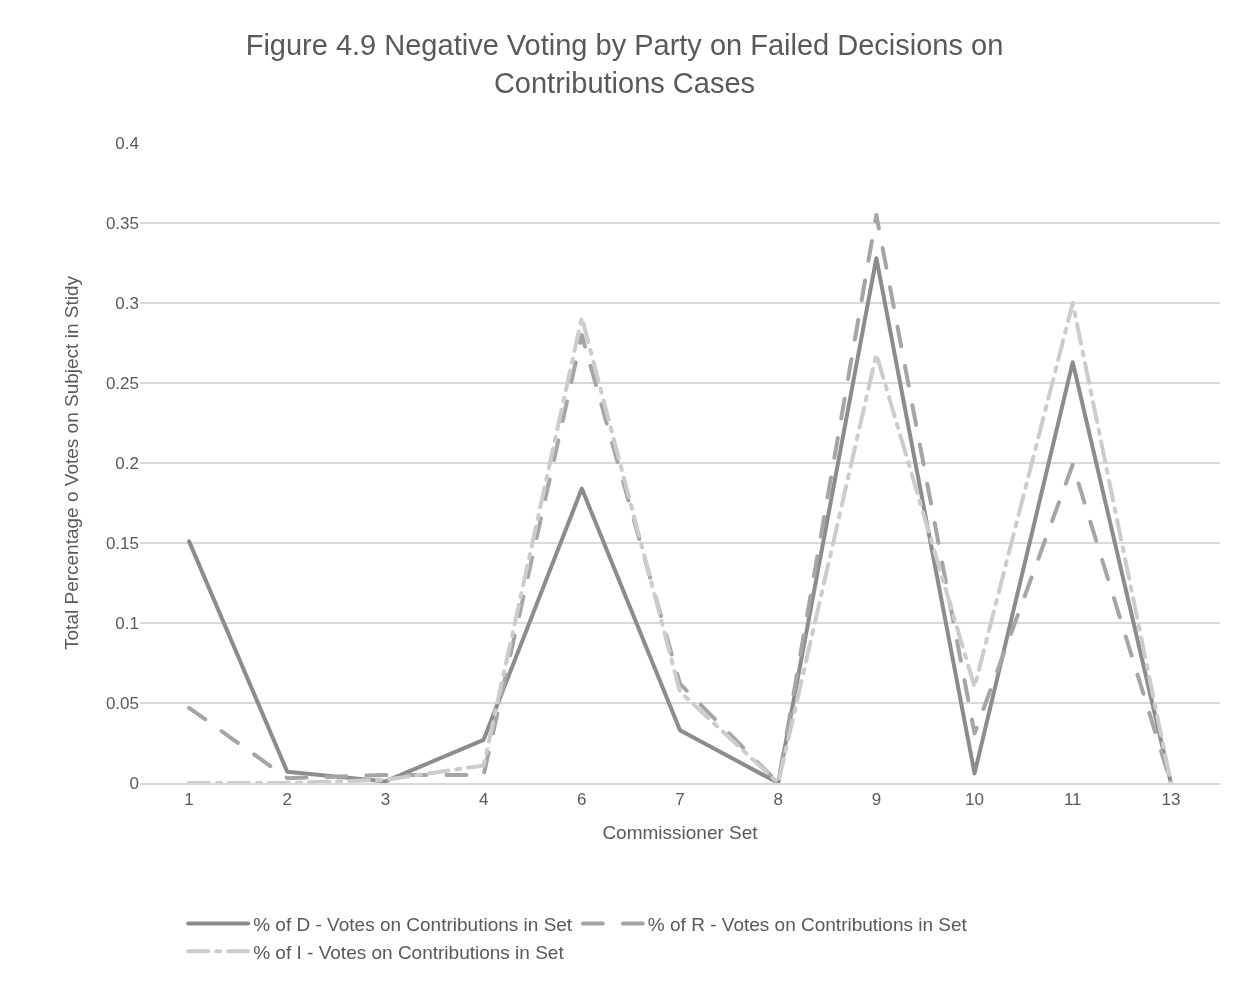 Image resolution: width=1249 pixels, height=1003 pixels. What do you see at coordinates (778, 800) in the screenshot?
I see `x-tick-label: 8` at bounding box center [778, 800].